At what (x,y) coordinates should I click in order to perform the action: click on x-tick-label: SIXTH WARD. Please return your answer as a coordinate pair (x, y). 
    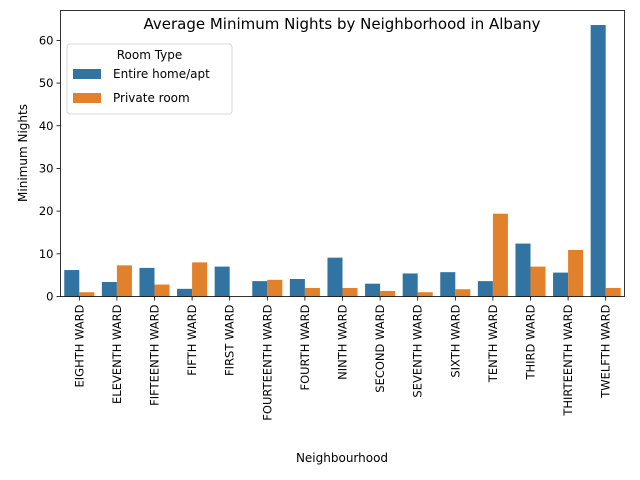
    Looking at the image, I should click on (455, 340).